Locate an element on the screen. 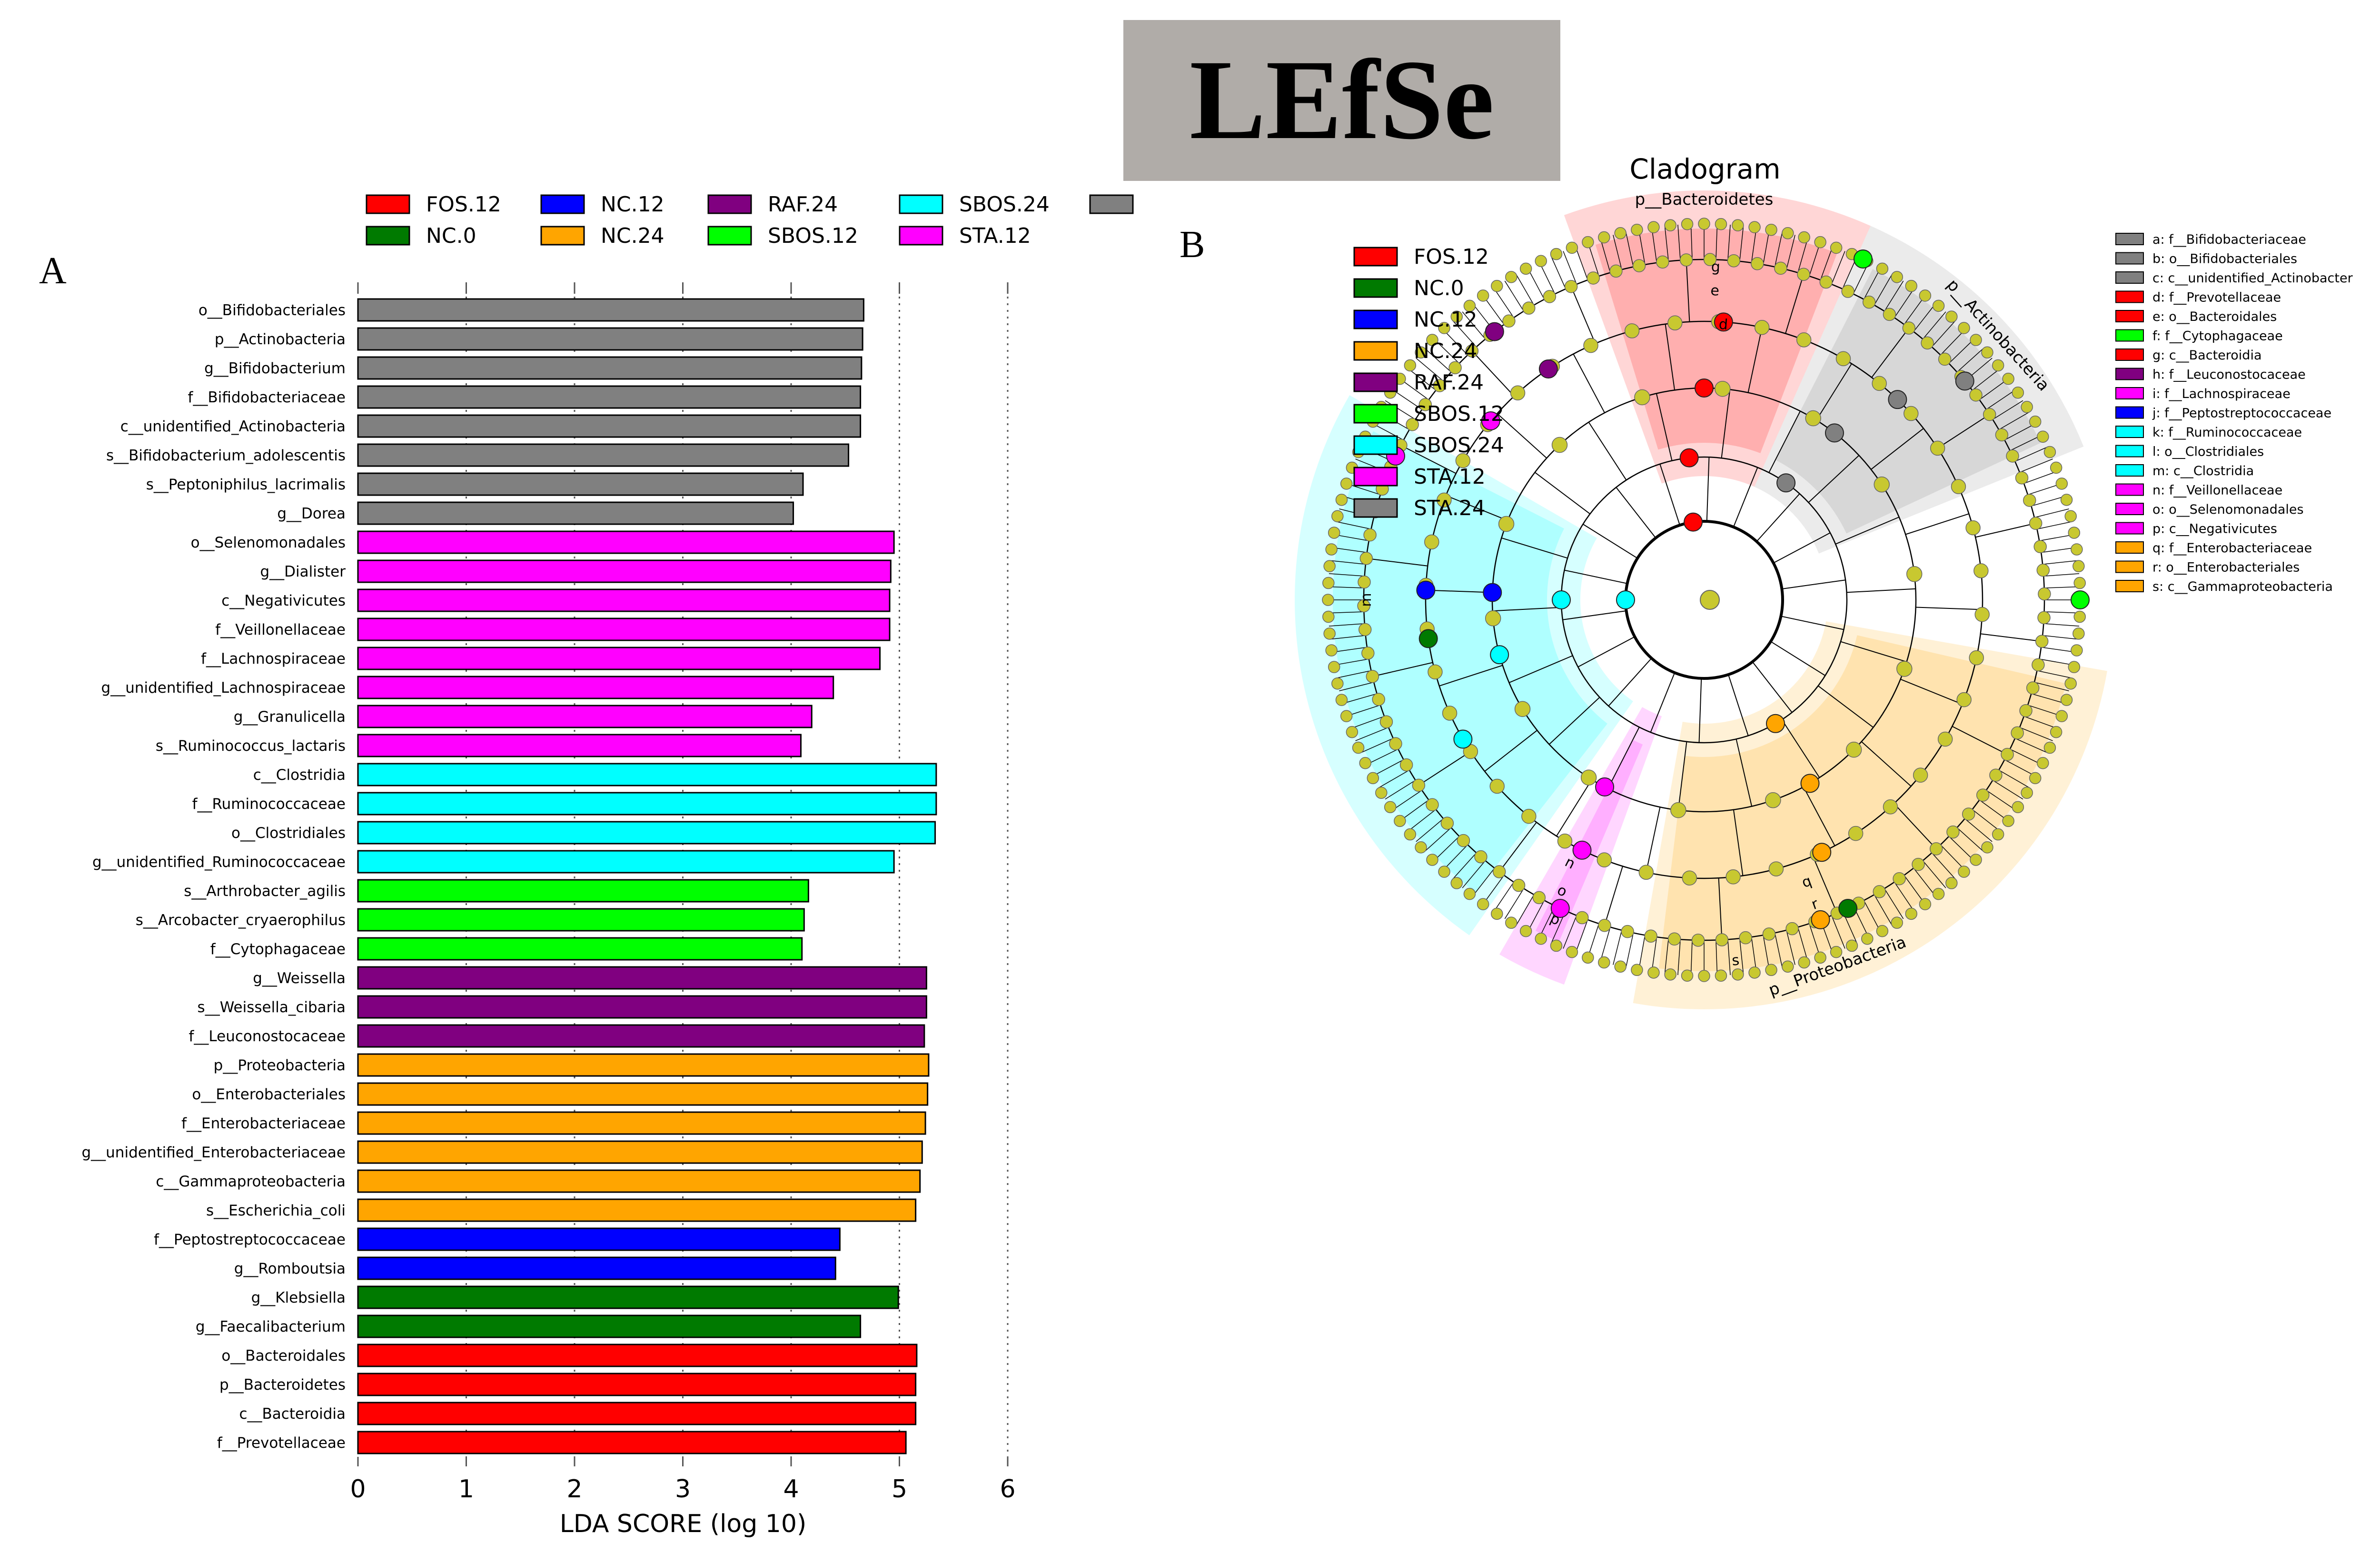 The height and width of the screenshot is (1563, 2380). cladogram-legend-swatch is located at coordinates (1375, 288).